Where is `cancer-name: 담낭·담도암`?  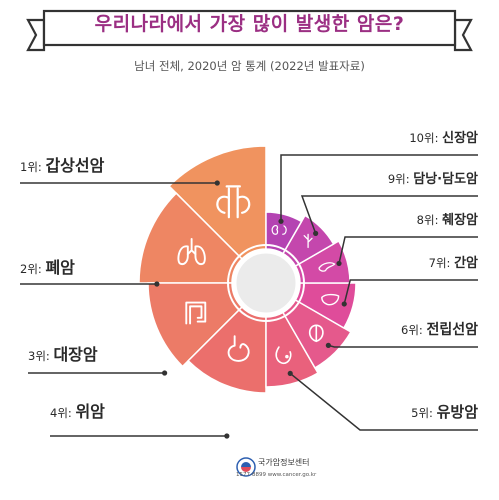
cancer-name: 담낭·담도암 is located at coordinates (445, 179).